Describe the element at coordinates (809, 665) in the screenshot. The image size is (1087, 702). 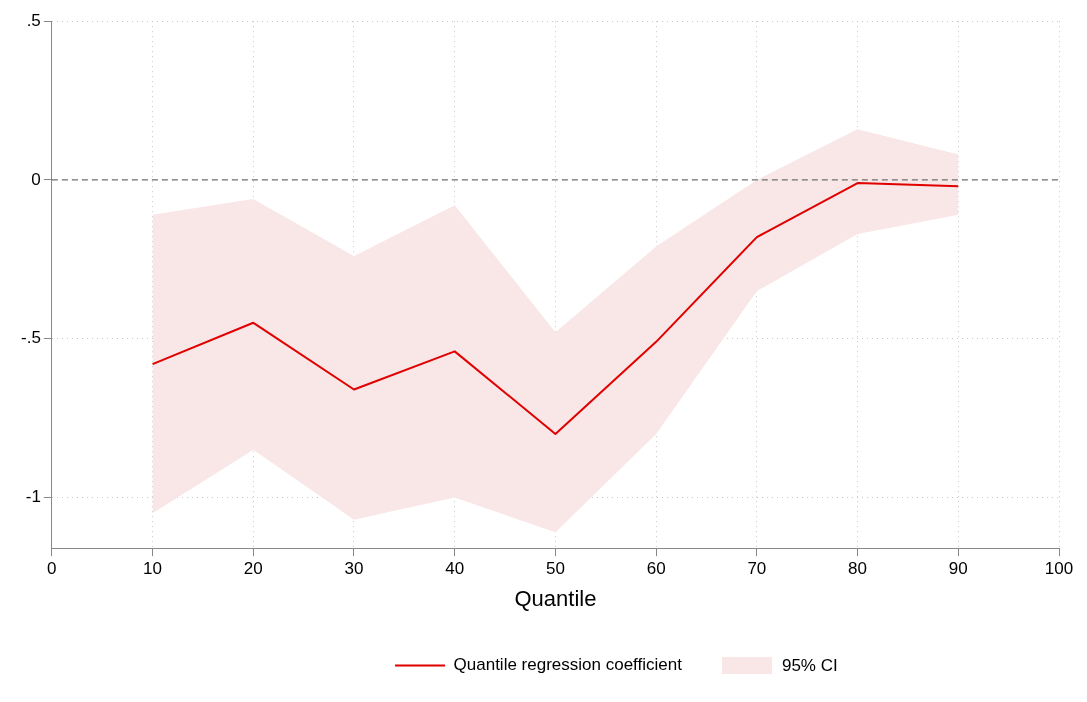
I see `text: 95% CI` at that location.